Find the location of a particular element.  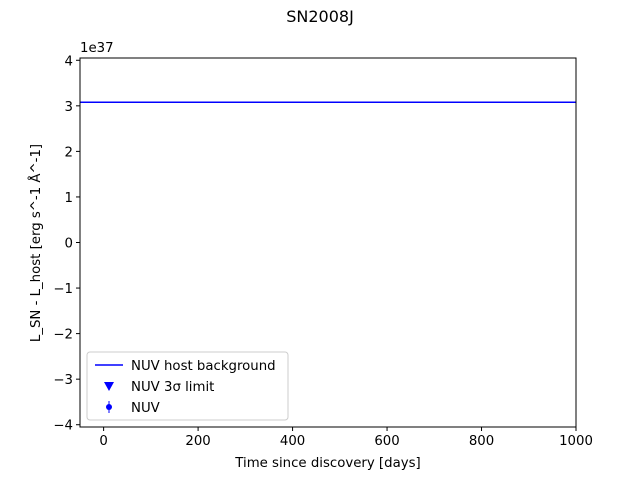

x-tick-label: 800 is located at coordinates (481, 441).